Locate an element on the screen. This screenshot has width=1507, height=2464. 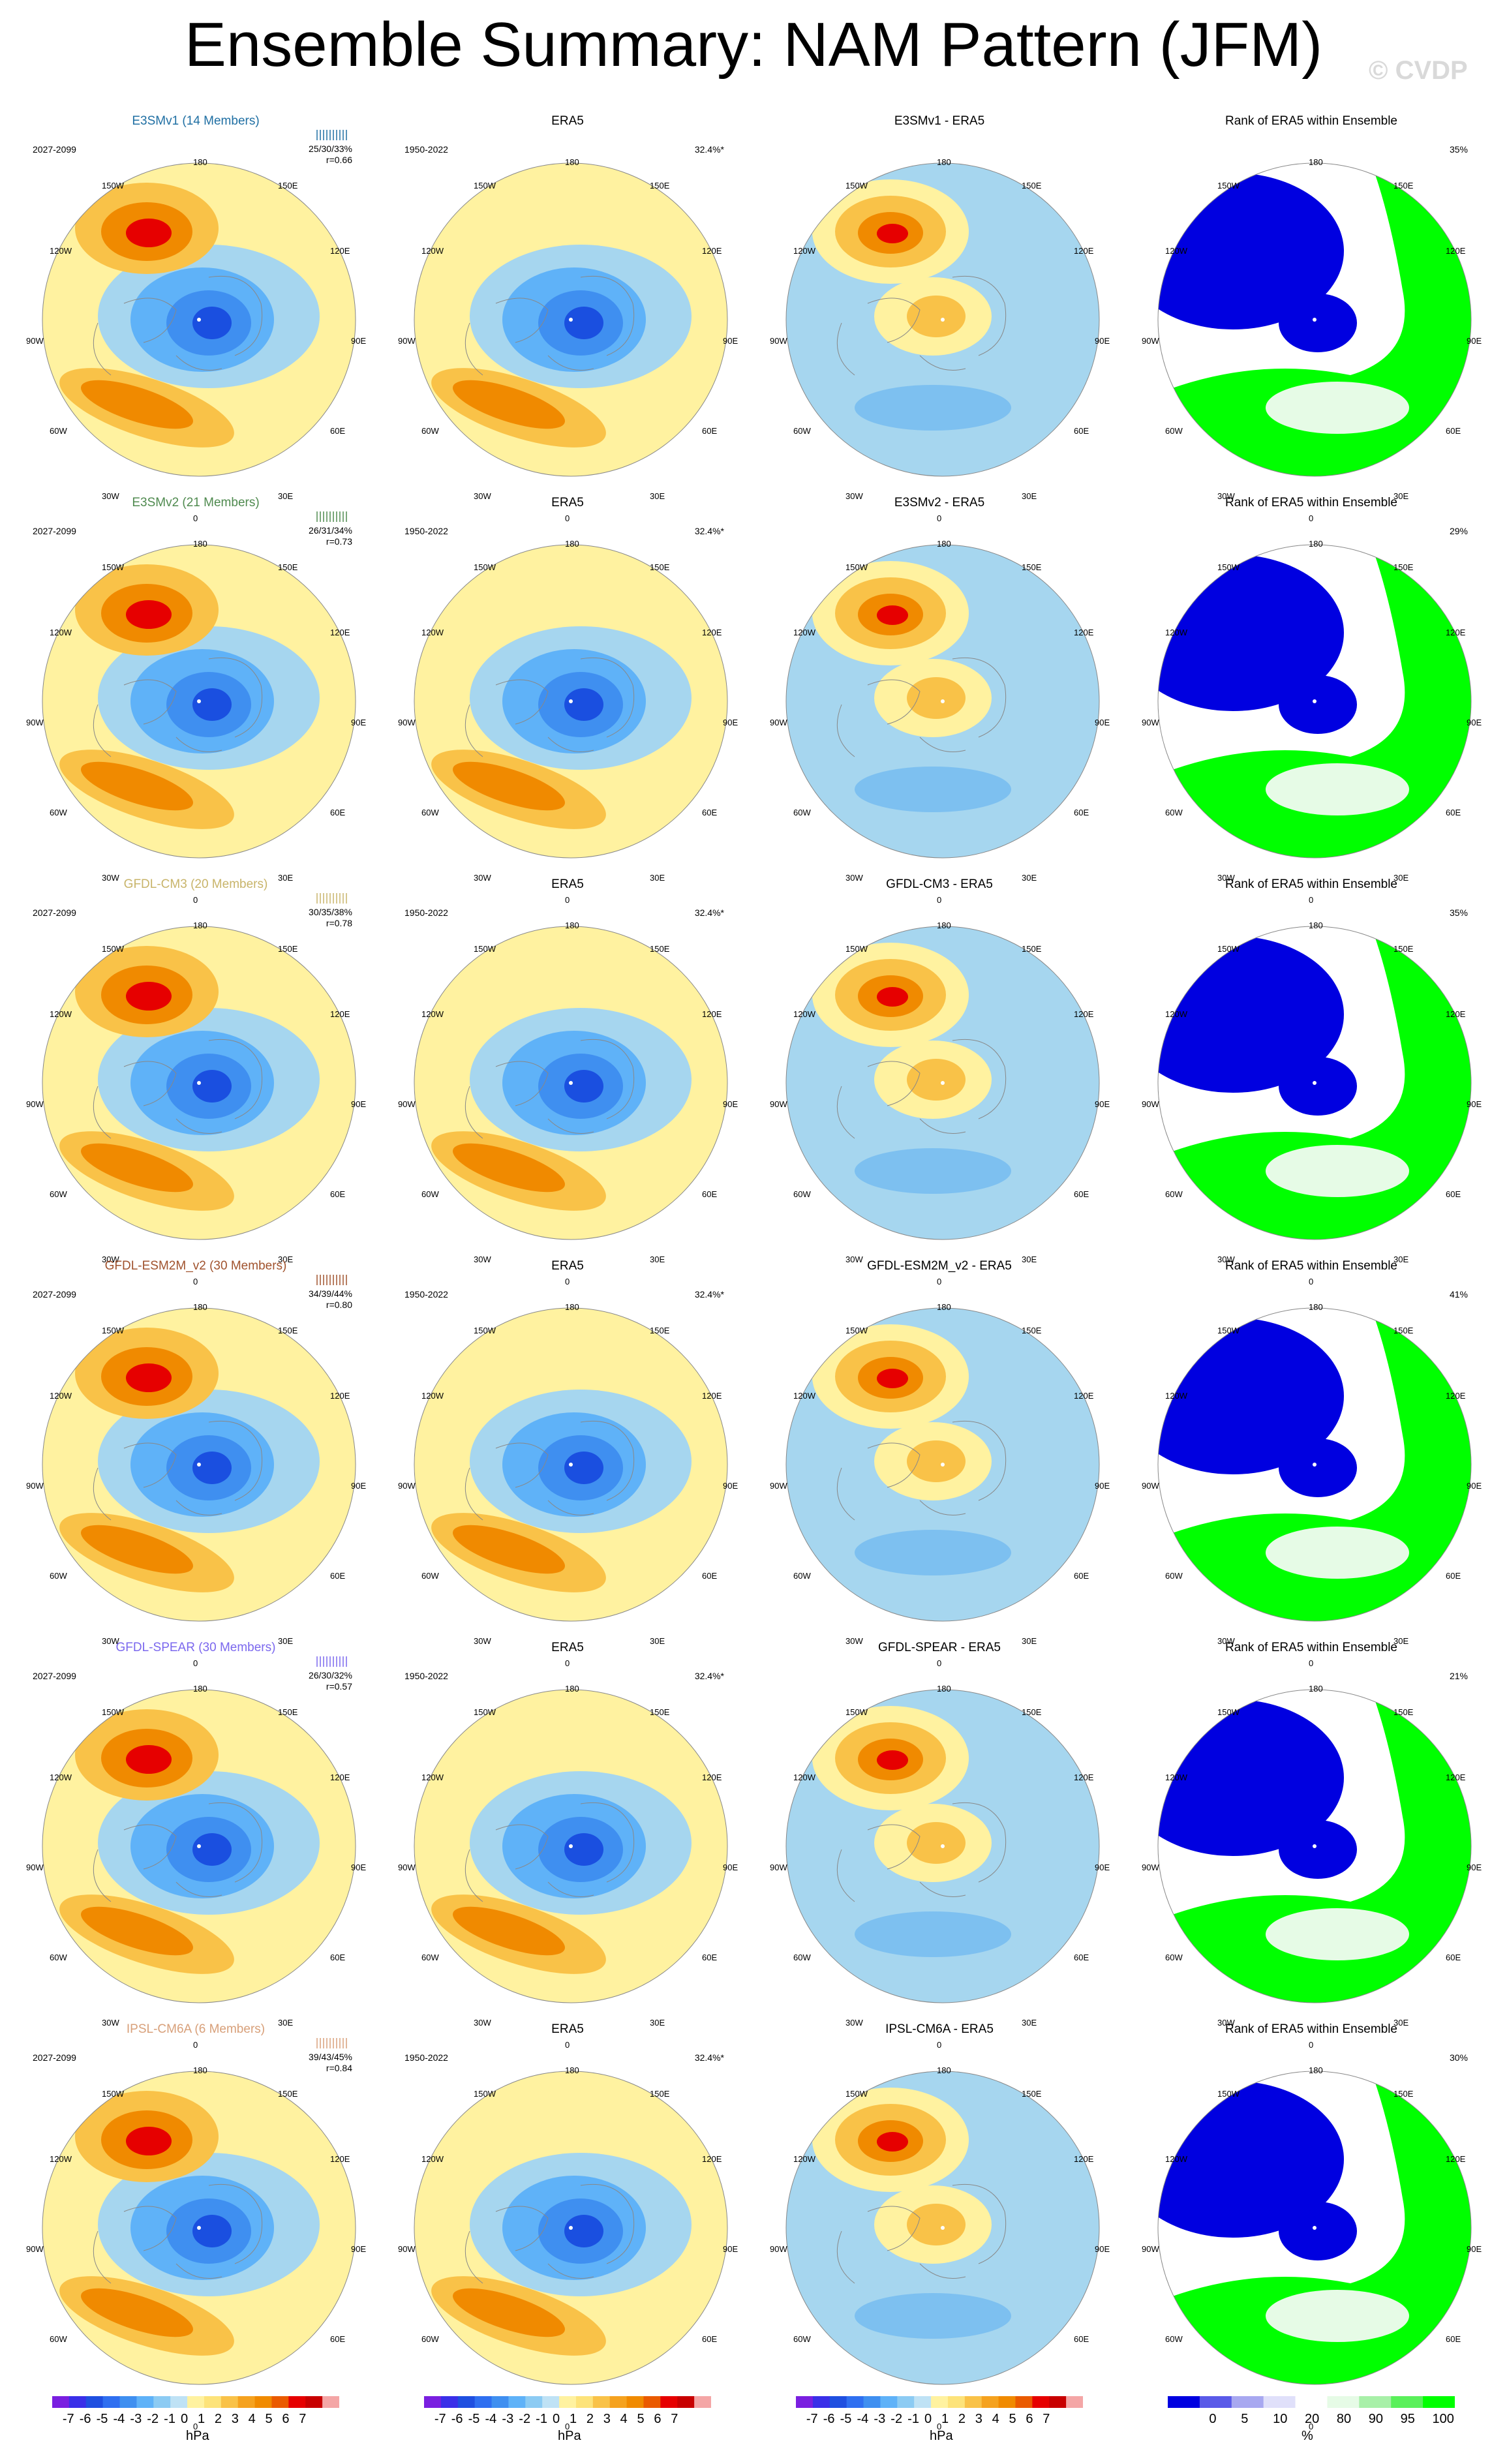
north-pole-marker is located at coordinates (1315, 320).